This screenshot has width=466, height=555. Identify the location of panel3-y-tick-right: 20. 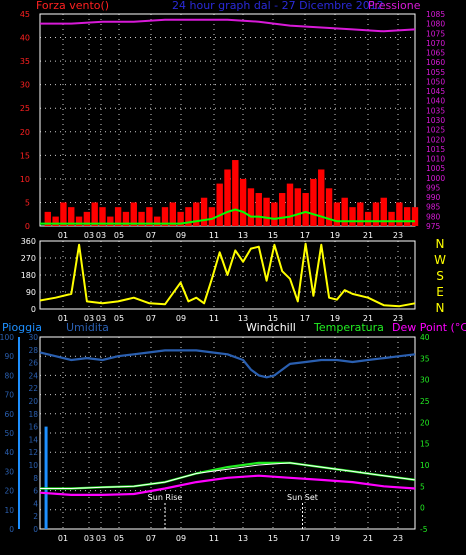
(425, 422).